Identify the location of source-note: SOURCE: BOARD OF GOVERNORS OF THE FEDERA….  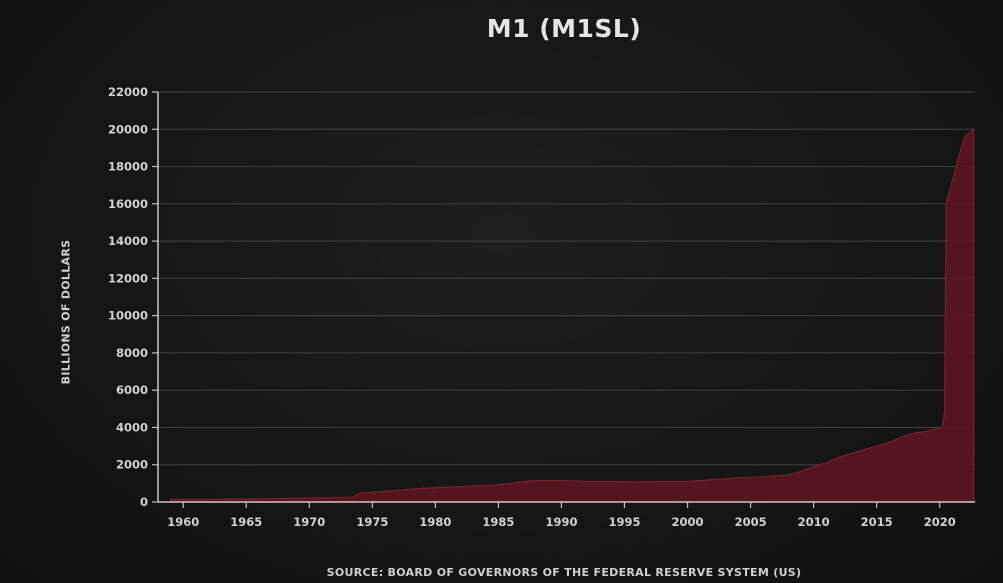
(564, 572).